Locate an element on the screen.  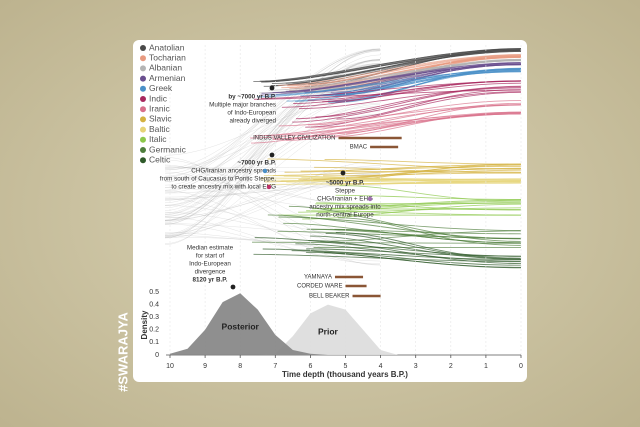
x-tick-label: 5 is located at coordinates (346, 366).